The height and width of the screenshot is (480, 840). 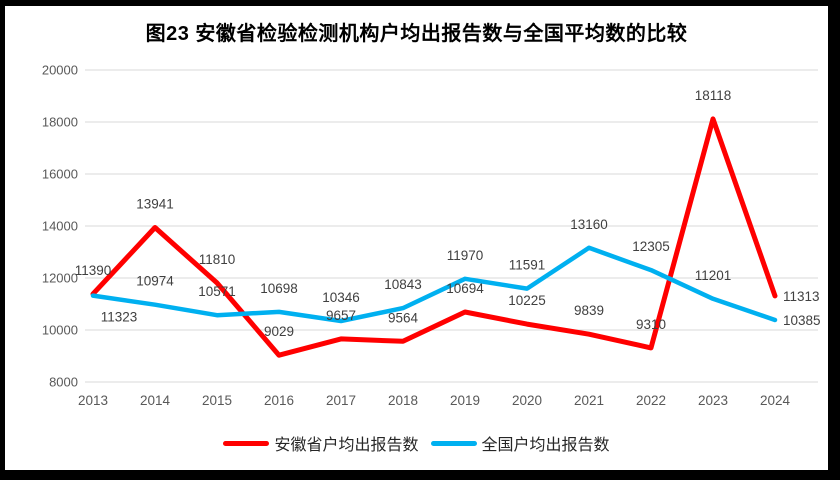 What do you see at coordinates (346, 445) in the screenshot?
I see `legend-label: 安徽省户均出报告数` at bounding box center [346, 445].